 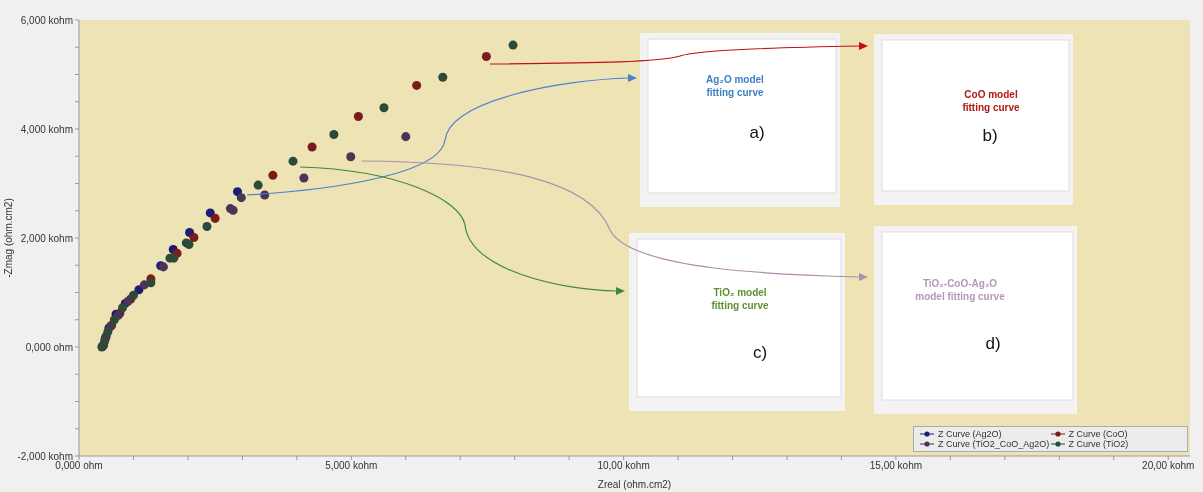 What do you see at coordinates (991, 101) in the screenshot?
I see `annotation: CoO model fitting curve` at bounding box center [991, 101].